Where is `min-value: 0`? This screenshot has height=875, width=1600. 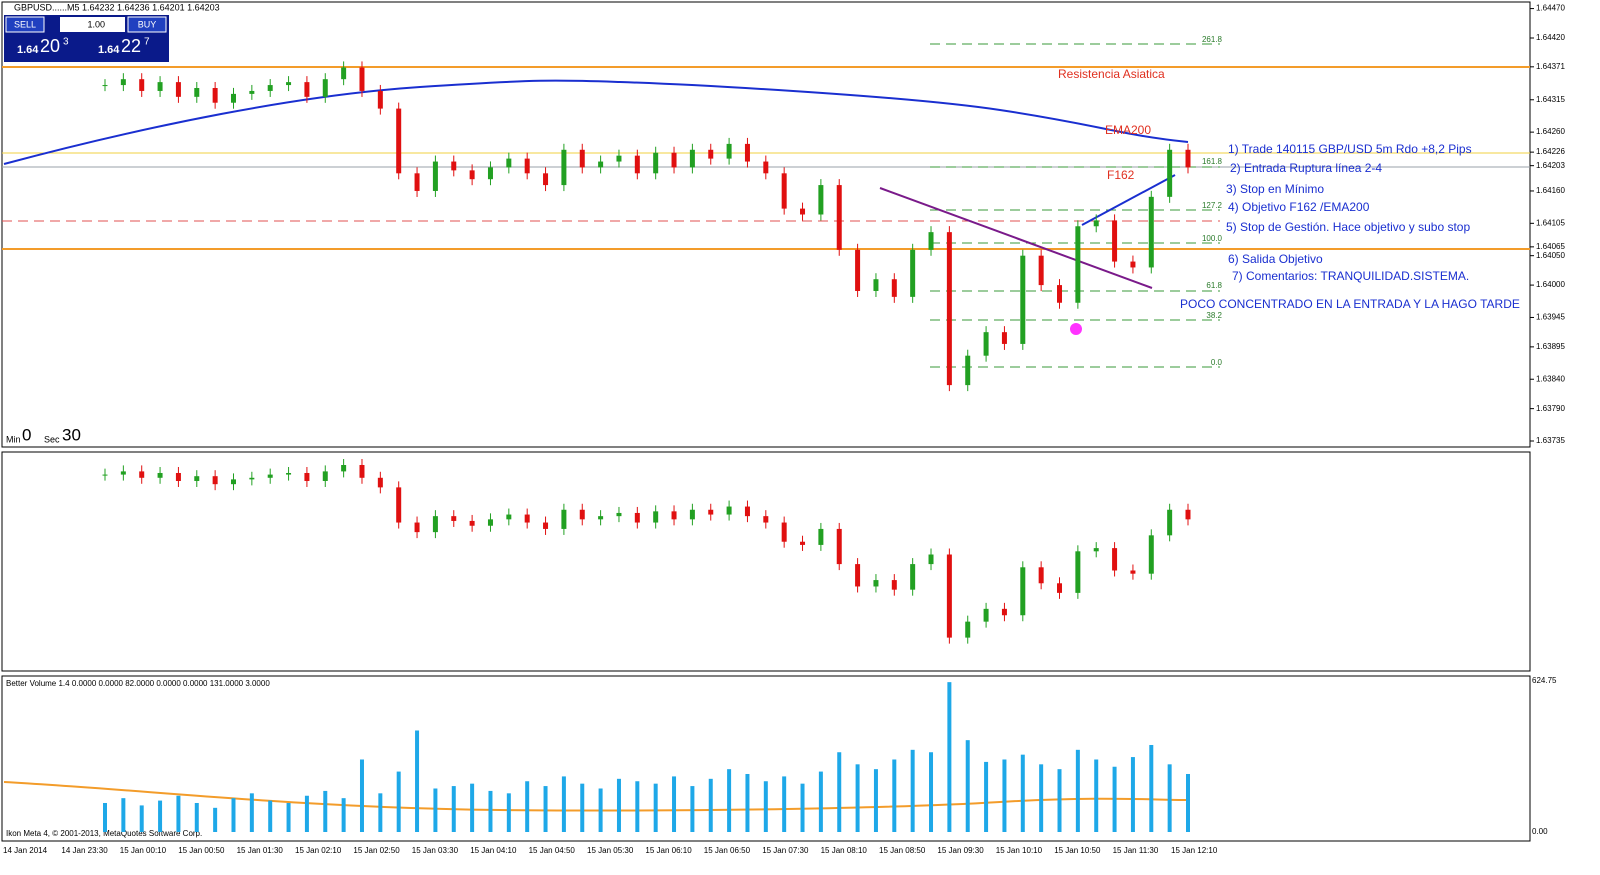
min-value: 0 is located at coordinates (26, 434).